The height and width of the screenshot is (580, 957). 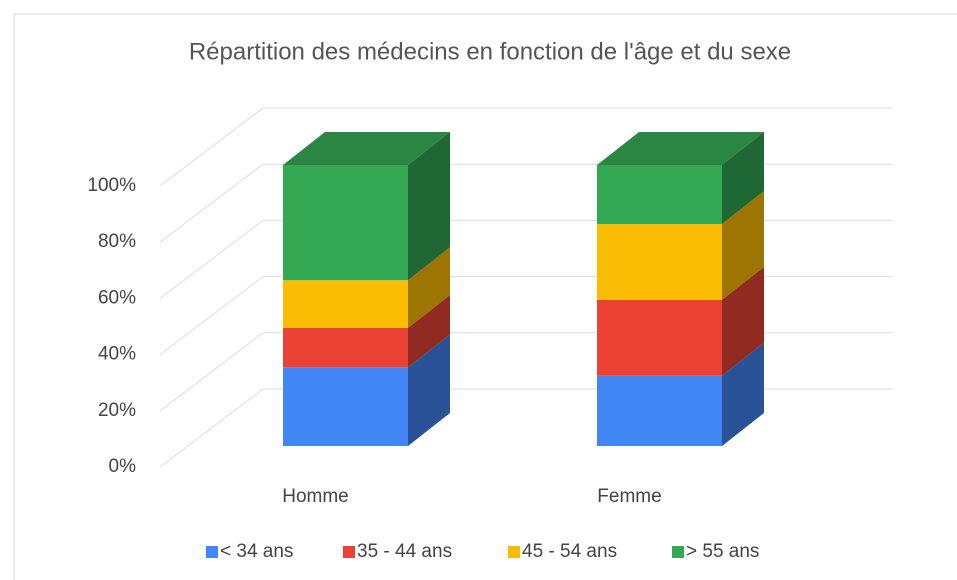 I want to click on y-tick-label: 40%, so click(x=117, y=354).